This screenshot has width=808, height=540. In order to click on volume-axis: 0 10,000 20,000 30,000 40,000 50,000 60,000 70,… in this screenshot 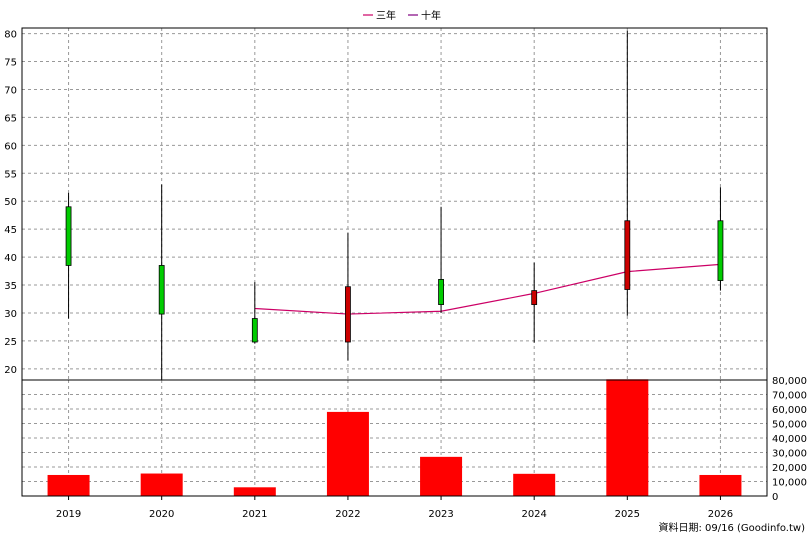, I will do `click(789, 439)`.